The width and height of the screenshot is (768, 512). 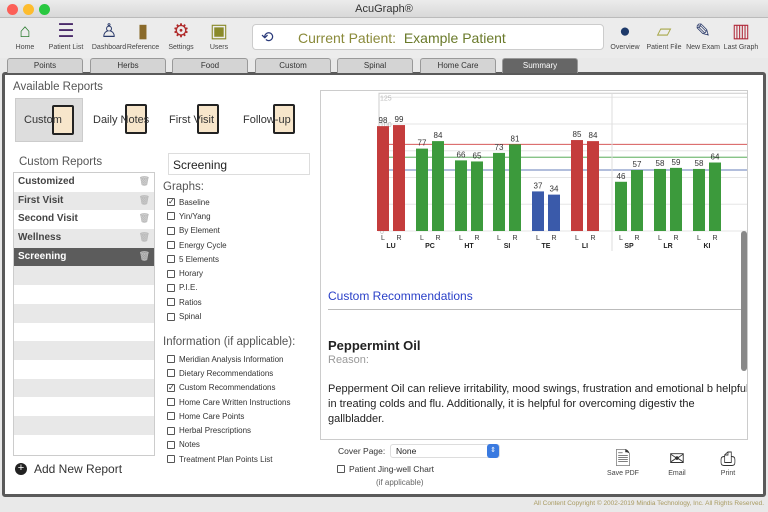 What do you see at coordinates (392, 469) in the screenshot?
I see `jingwell-label: Patient Jing-well Chart` at bounding box center [392, 469].